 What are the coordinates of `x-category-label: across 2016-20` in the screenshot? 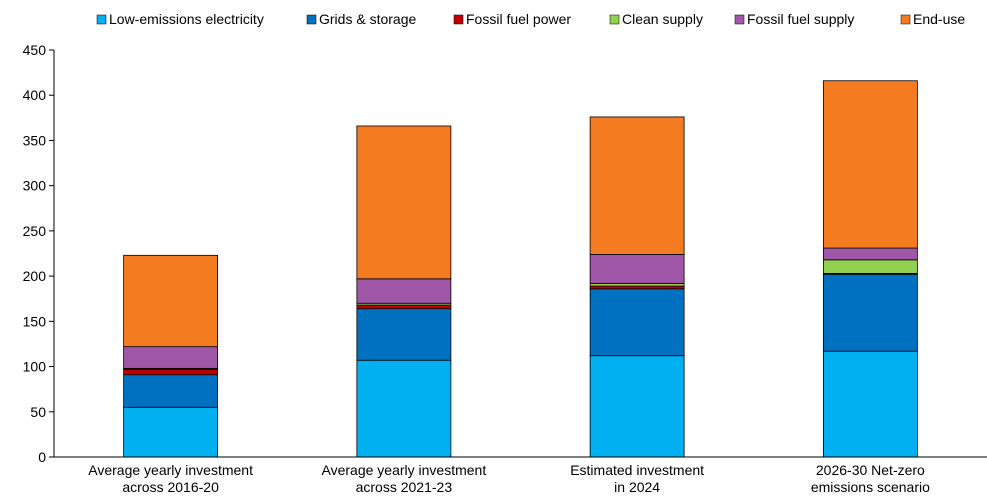 It's located at (170, 487).